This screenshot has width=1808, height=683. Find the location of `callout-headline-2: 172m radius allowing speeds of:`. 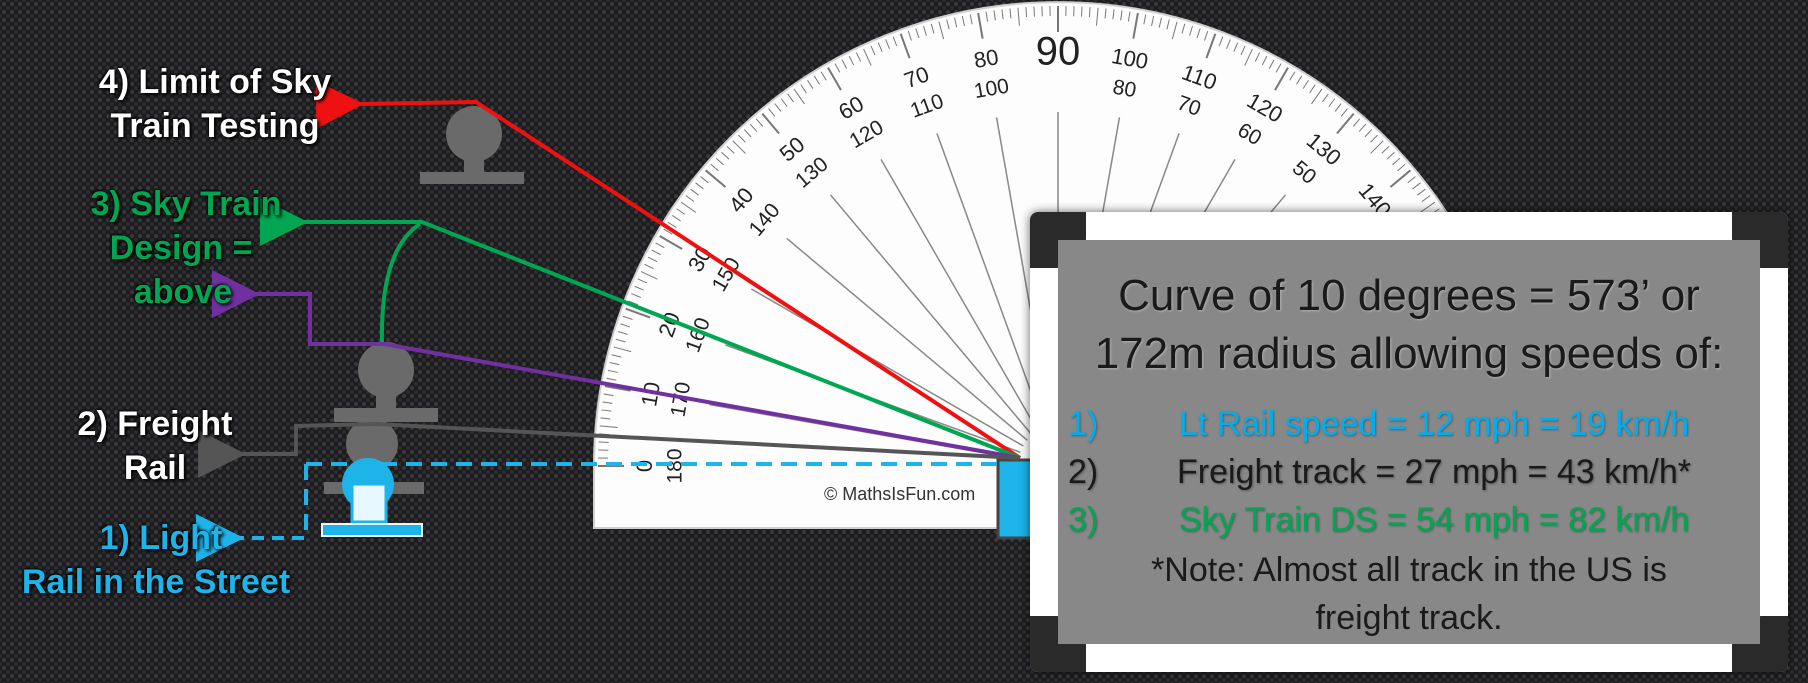

callout-headline-2: 172m radius allowing speeds of: is located at coordinates (1409, 354).